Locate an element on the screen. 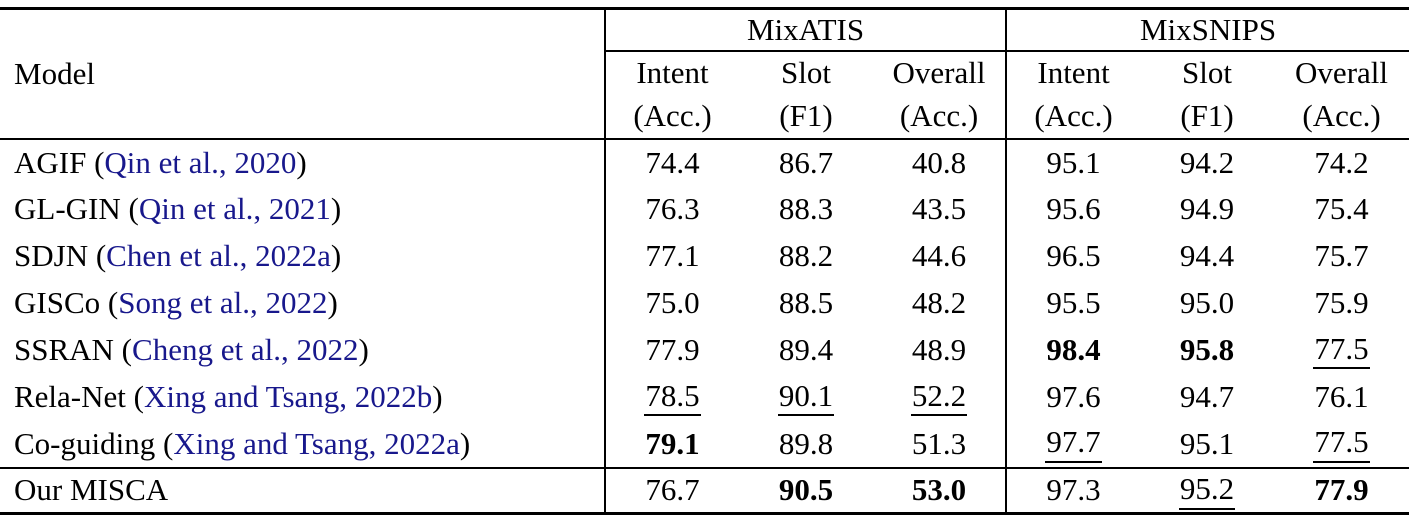  table-row: Our MISCA 76.7 90.5 53.0 97.3 95.2 77.9 is located at coordinates (704, 490).